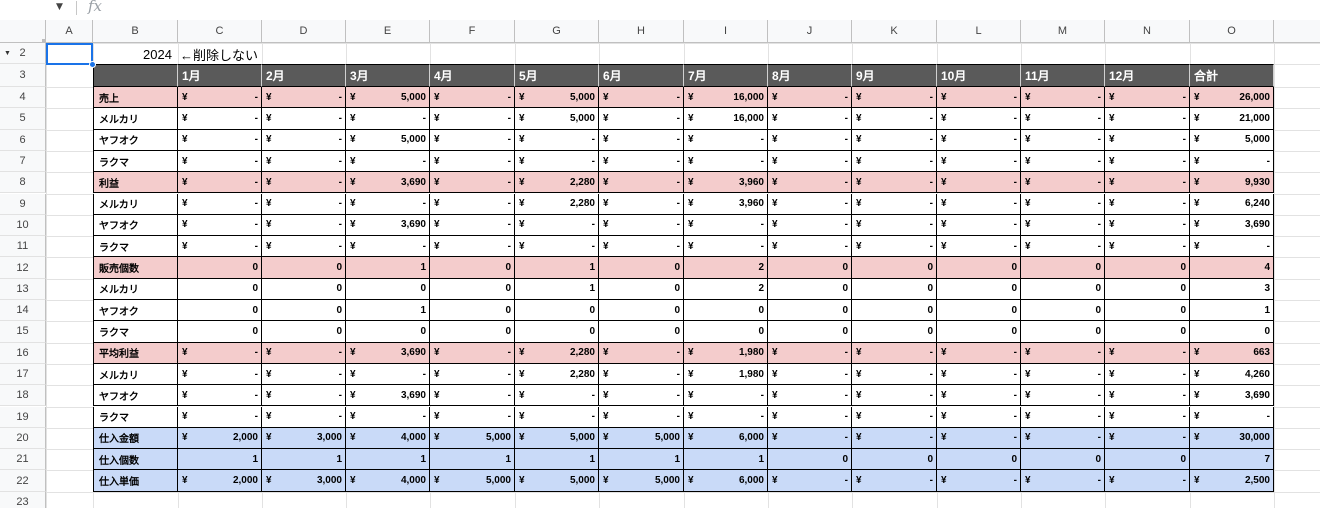 The image size is (1320, 508). Describe the element at coordinates (304, 31) in the screenshot. I see `column-header-d: D` at that location.